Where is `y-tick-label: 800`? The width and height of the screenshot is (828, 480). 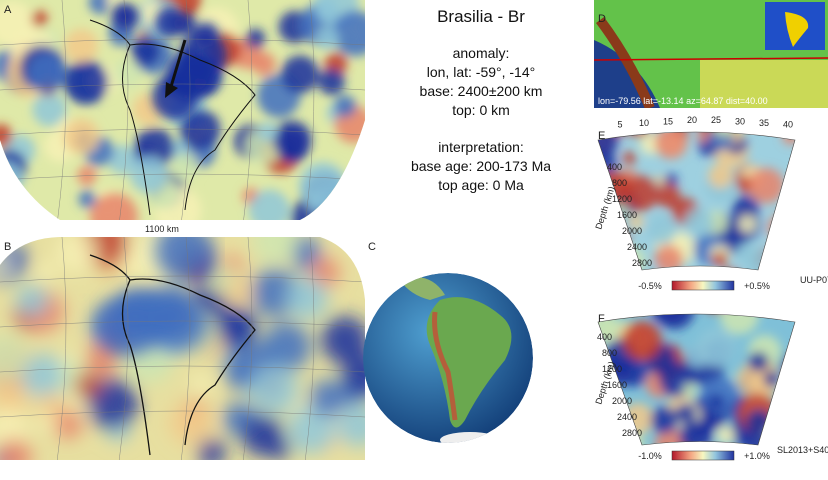 y-tick-label: 800 is located at coordinates (609, 353).